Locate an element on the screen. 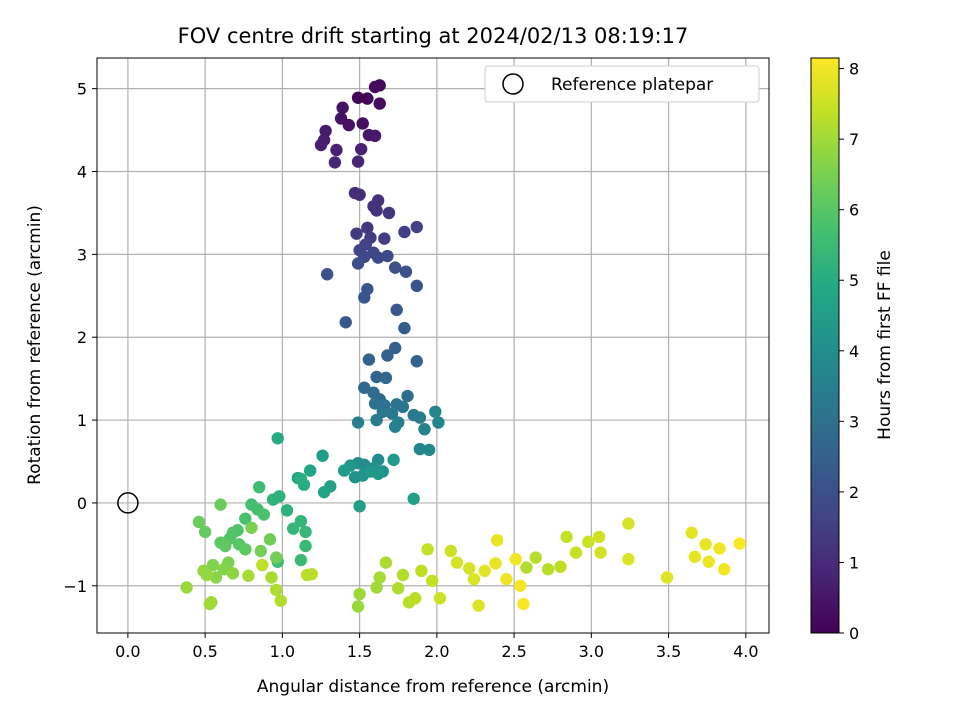 The image size is (960, 720). y-tick-label: 5 is located at coordinates (82, 89).